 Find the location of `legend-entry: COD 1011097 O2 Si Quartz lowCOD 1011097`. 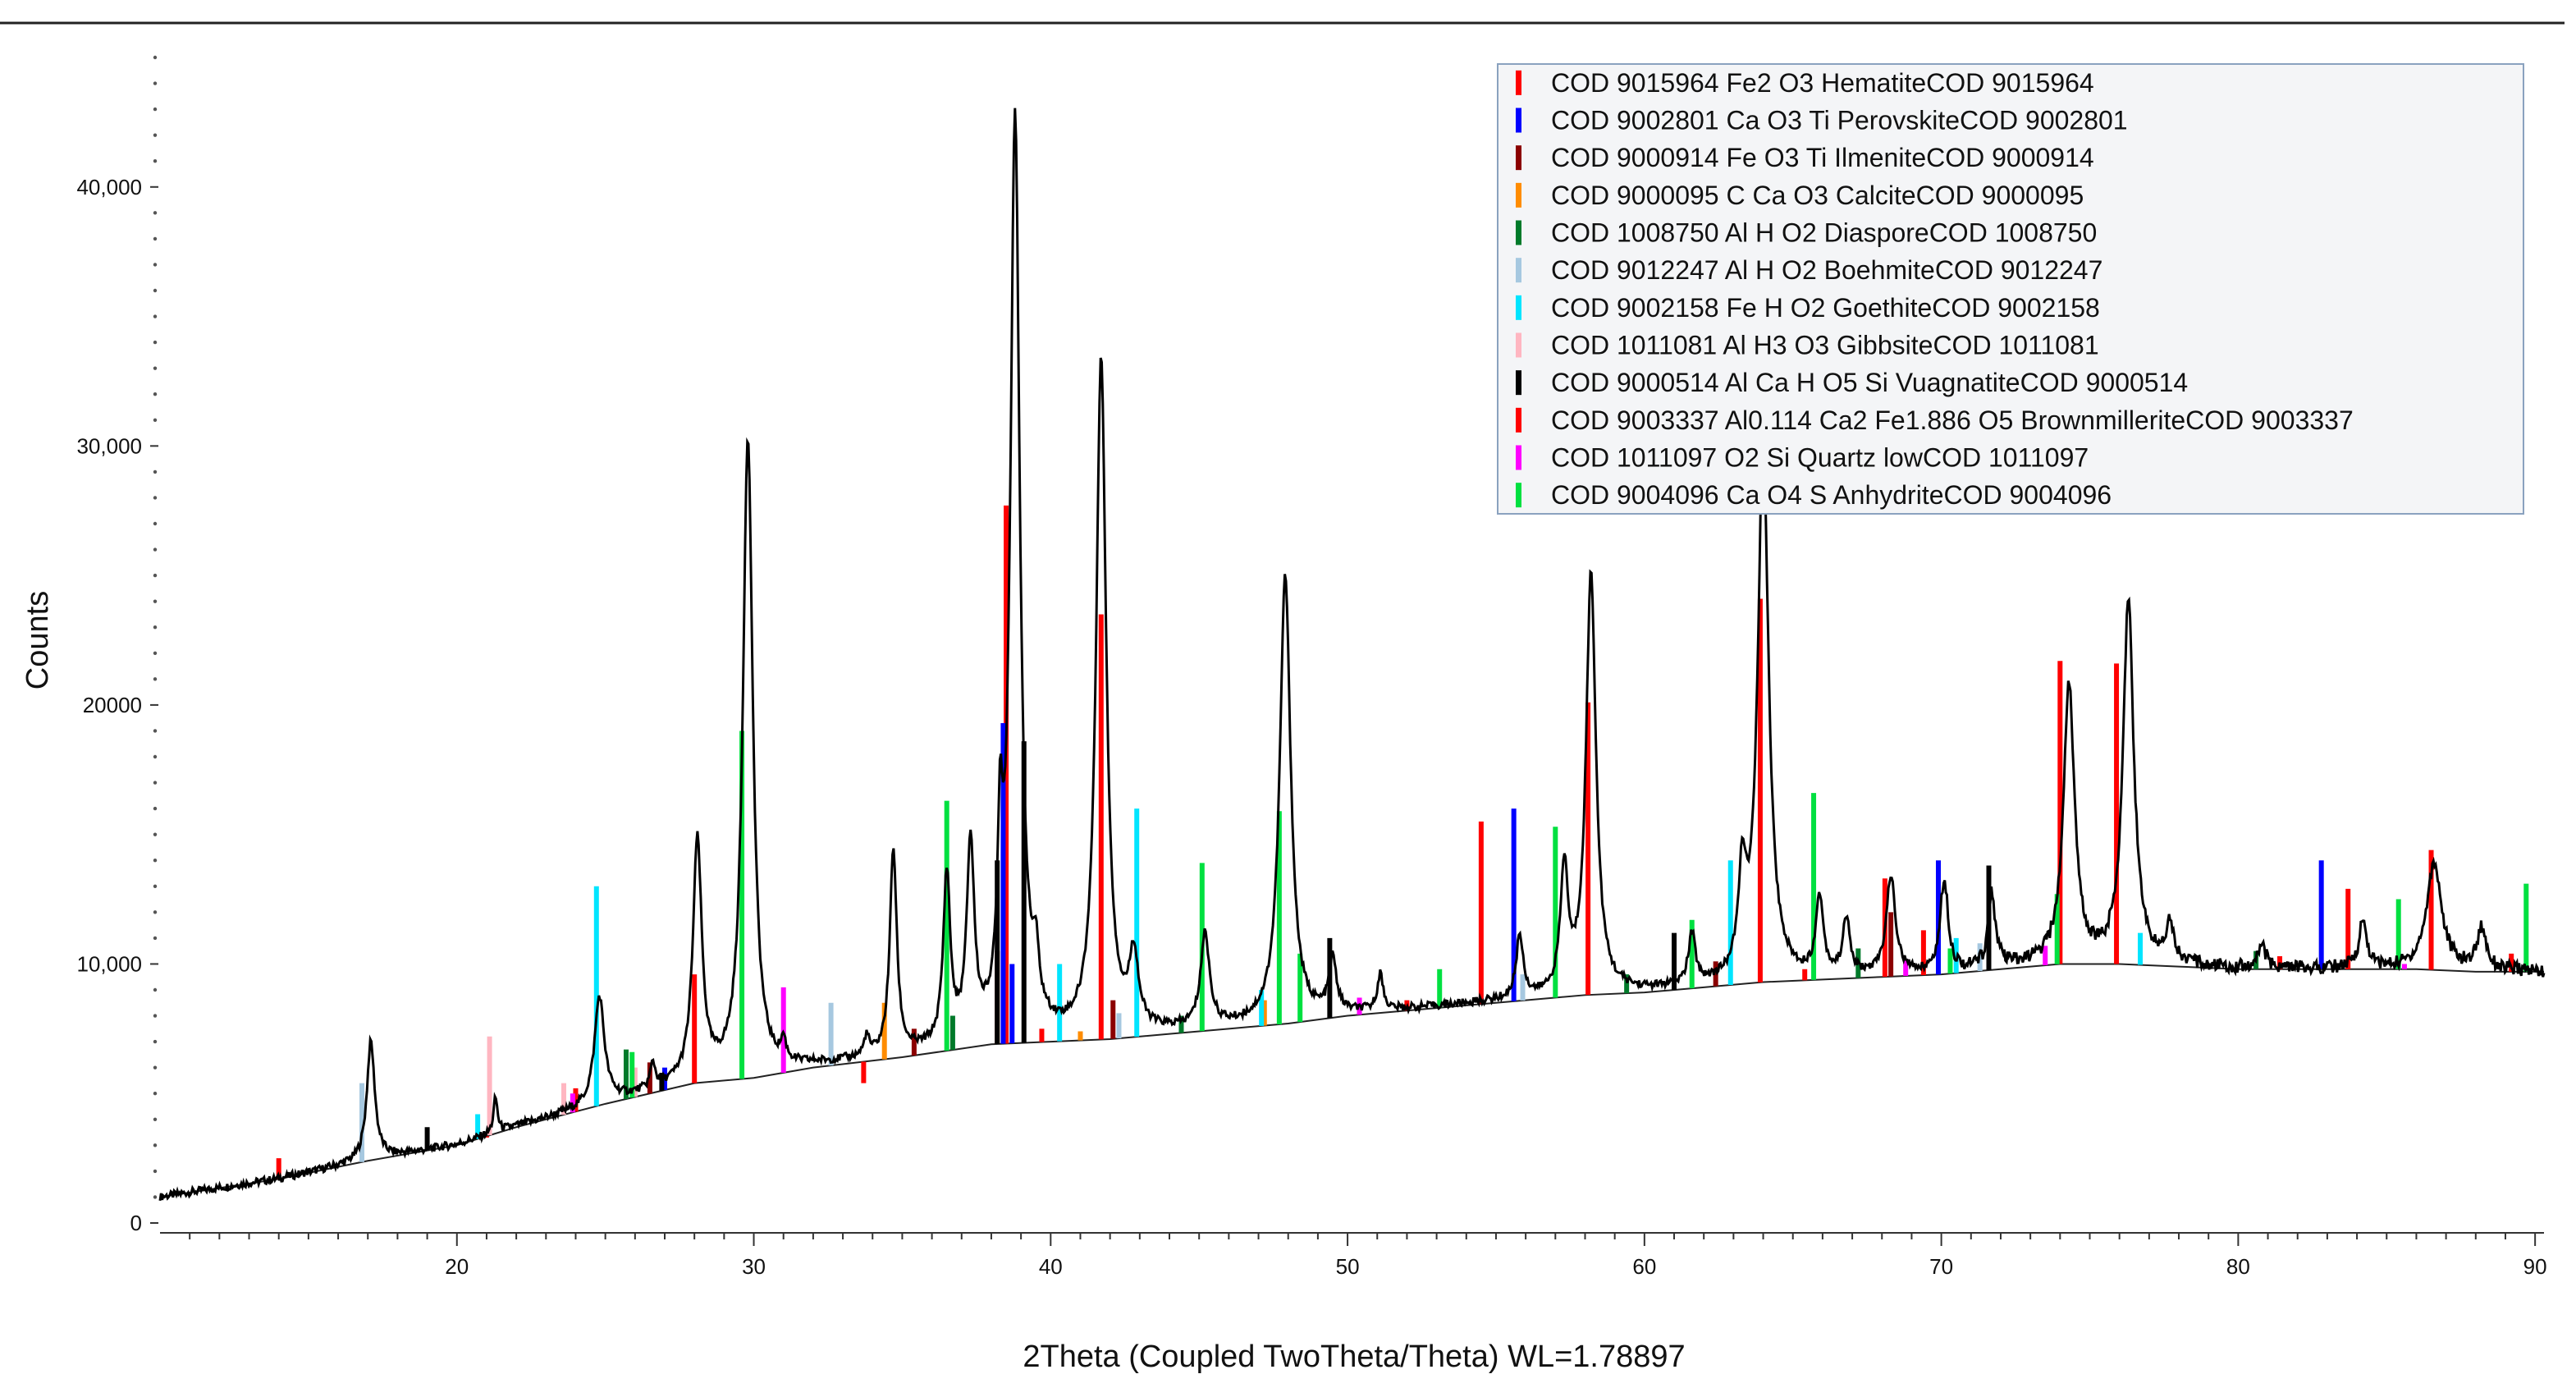

legend-entry: COD 1011097 O2 Si Quartz lowCOD 1011097 is located at coordinates (1820, 458).